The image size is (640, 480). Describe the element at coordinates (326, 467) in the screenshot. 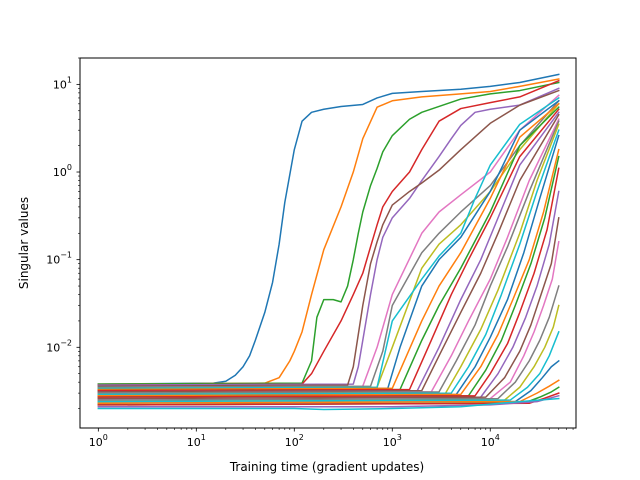

I see `x-axis-label: Training time (gradient updates)` at that location.